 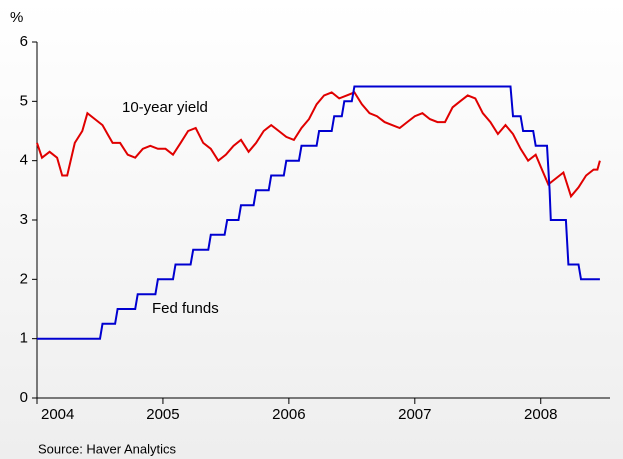 What do you see at coordinates (165, 107) in the screenshot?
I see `annotation: 10-year yield` at bounding box center [165, 107].